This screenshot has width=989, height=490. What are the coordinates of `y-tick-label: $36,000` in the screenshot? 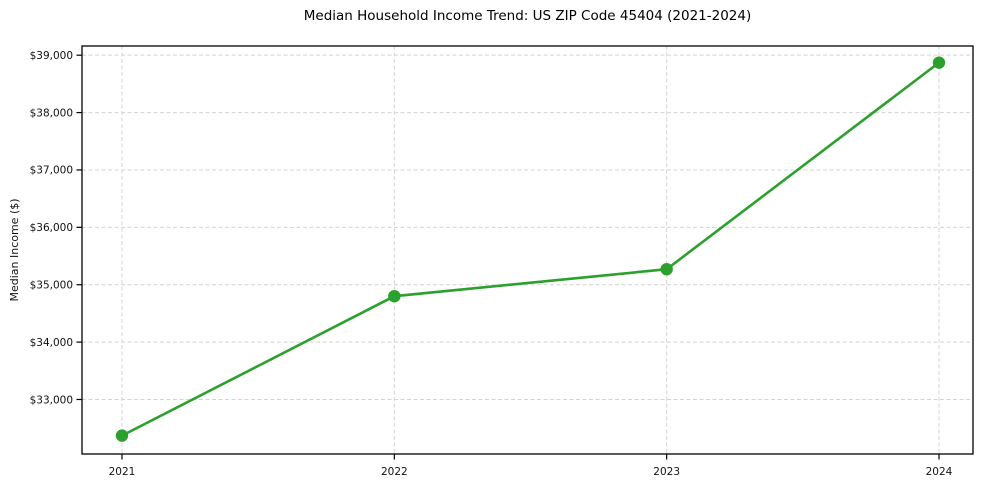 It's located at (51, 228).